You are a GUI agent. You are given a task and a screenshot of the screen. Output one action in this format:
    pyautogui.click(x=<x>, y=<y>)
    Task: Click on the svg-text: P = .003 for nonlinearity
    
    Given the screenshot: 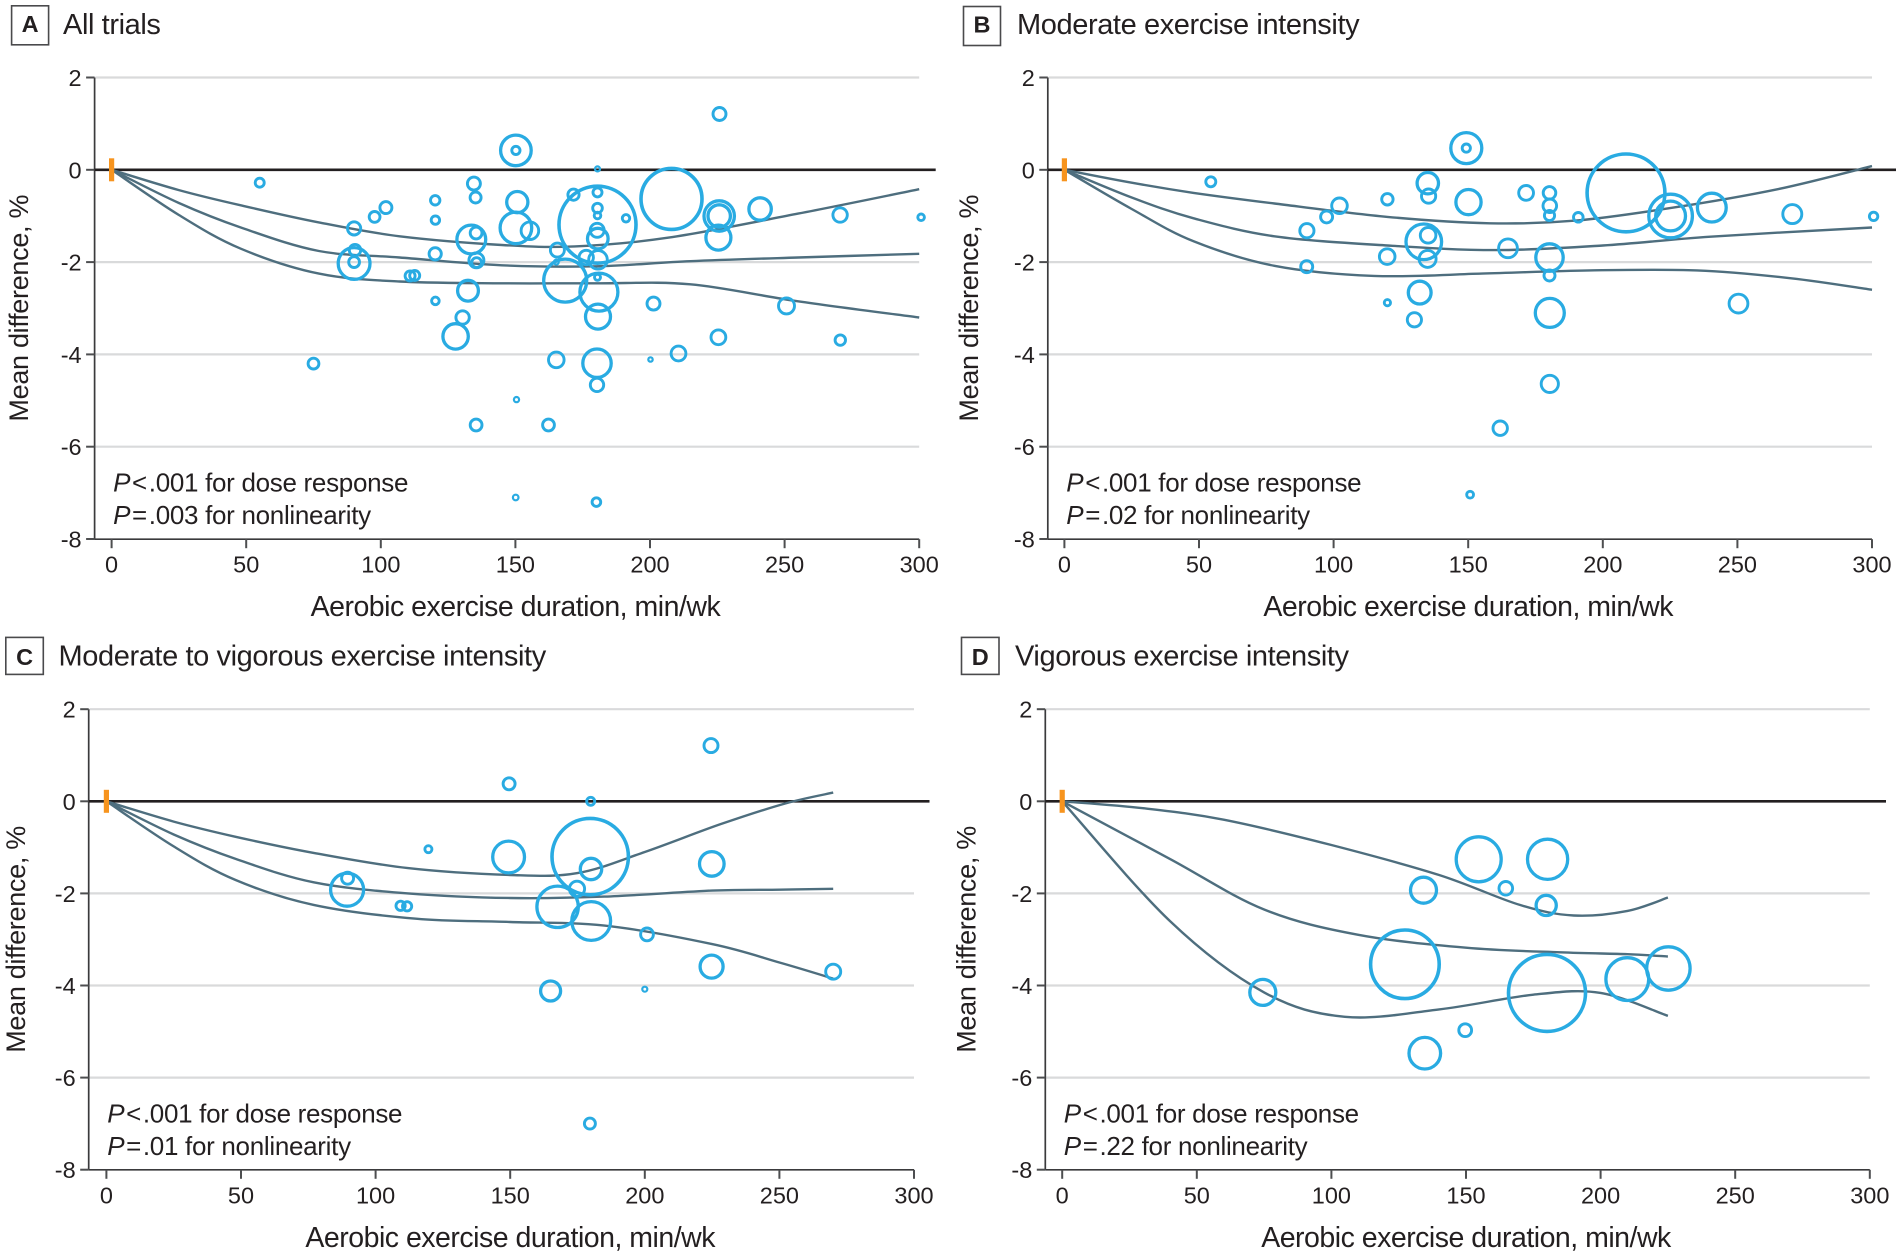 What is the action you would take?
    pyautogui.click(x=242, y=515)
    